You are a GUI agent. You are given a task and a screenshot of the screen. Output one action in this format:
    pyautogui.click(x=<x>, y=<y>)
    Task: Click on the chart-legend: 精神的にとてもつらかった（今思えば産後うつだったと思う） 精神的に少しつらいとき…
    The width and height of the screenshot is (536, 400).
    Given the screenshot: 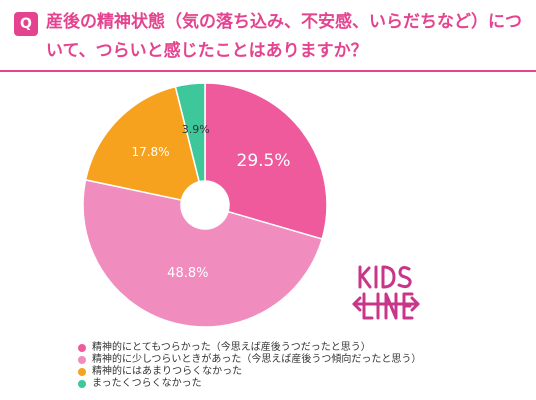 What is the action you would take?
    pyautogui.click(x=249, y=366)
    